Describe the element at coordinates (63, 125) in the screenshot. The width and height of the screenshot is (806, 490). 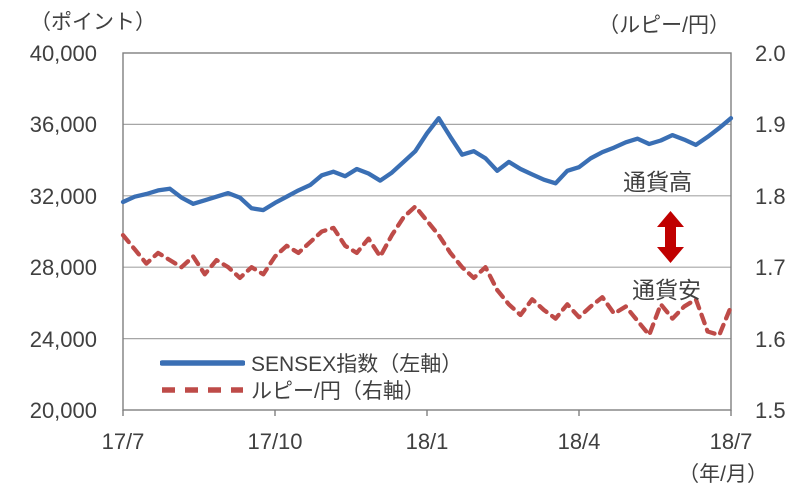
I see `left-axis-tick-label: 36,000` at that location.